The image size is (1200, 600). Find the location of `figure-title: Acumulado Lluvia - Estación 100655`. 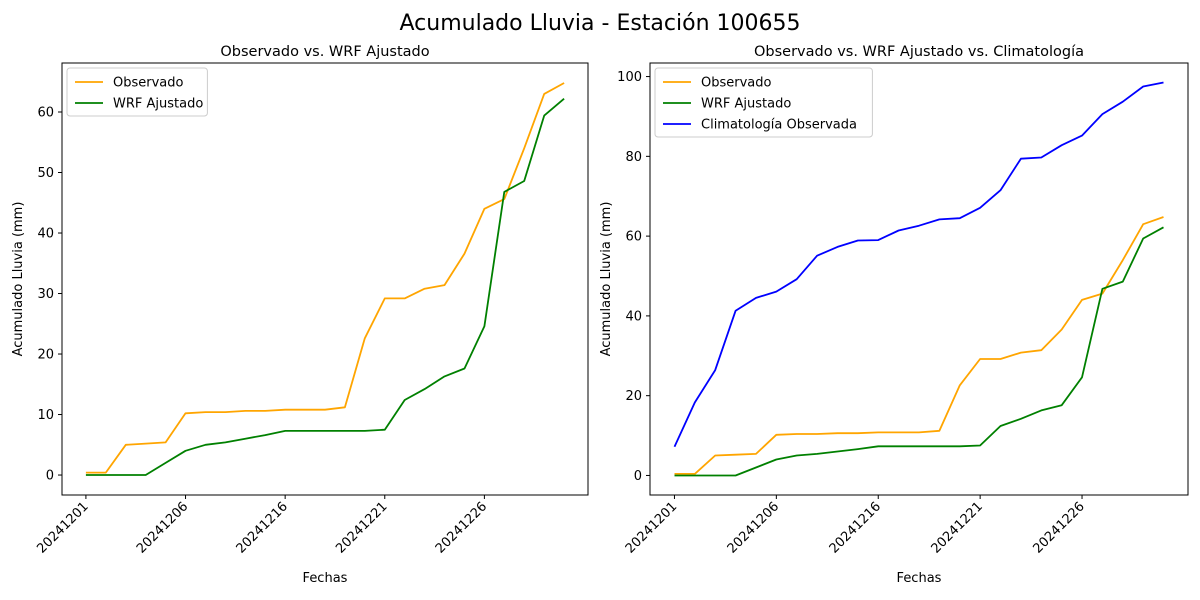

figure-title: Acumulado Lluvia - Estación 100655 is located at coordinates (600, 23).